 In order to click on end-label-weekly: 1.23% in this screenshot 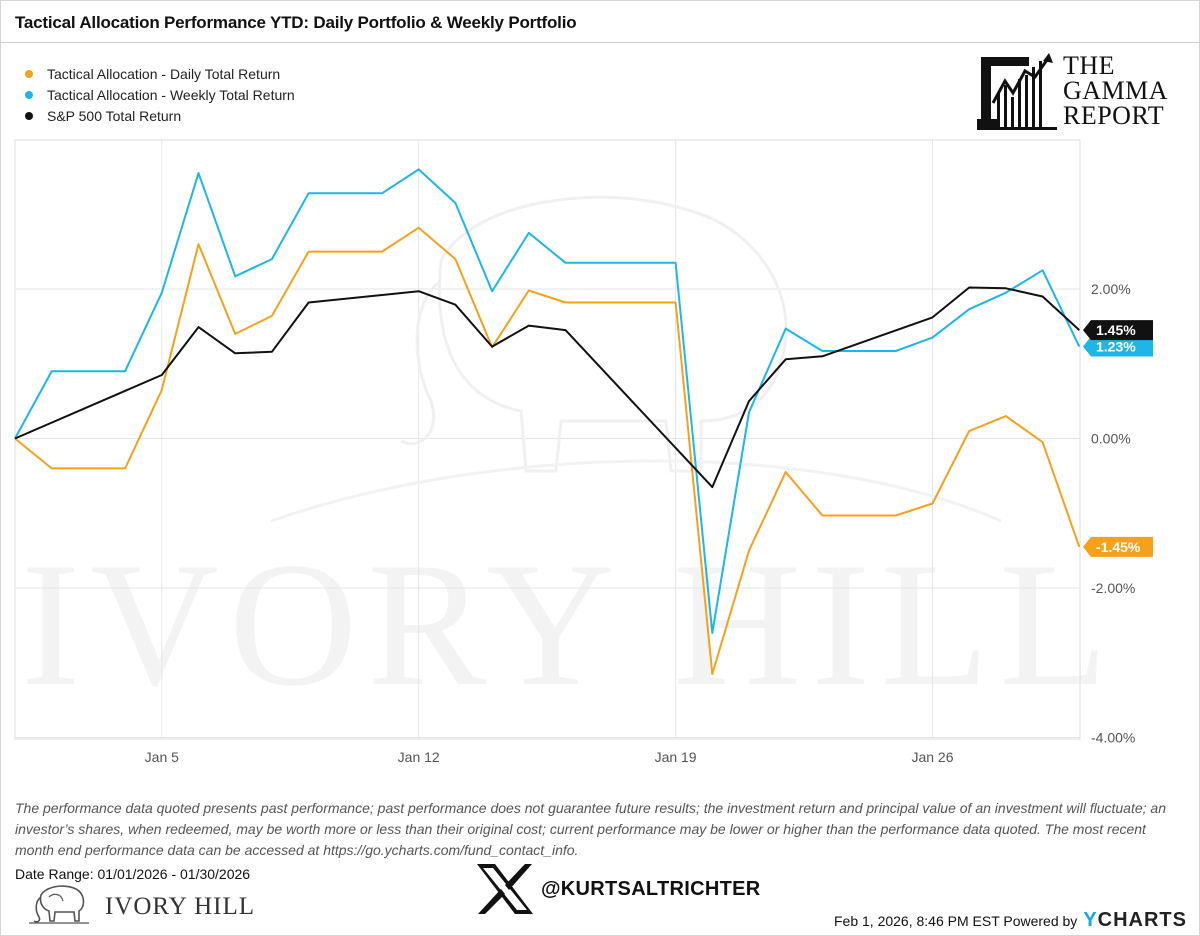, I will do `click(1118, 346)`.